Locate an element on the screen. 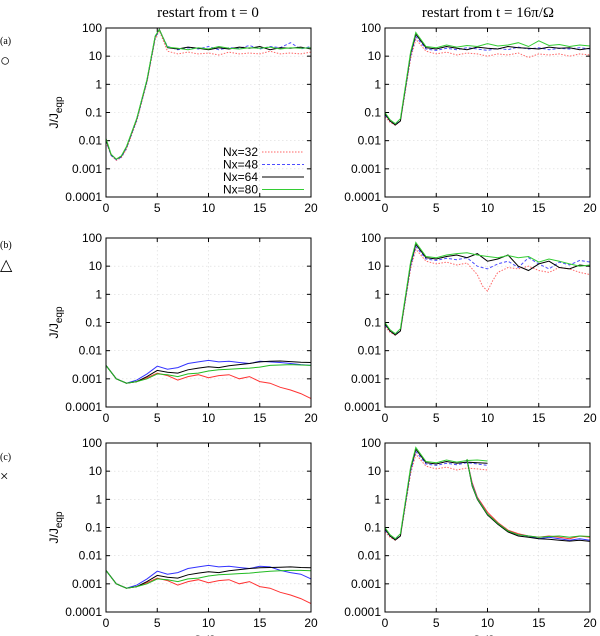 The width and height of the screenshot is (600, 636). row-label-a: (a) is located at coordinates (5, 41).